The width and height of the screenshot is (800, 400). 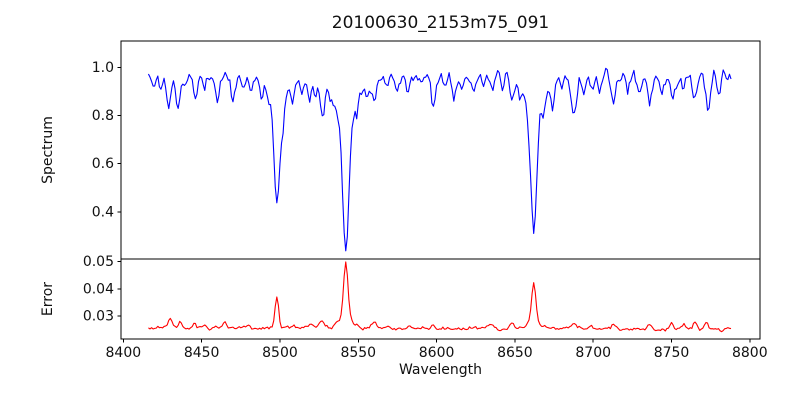 What do you see at coordinates (124, 353) in the screenshot?
I see `x-tick-label: 8400` at bounding box center [124, 353].